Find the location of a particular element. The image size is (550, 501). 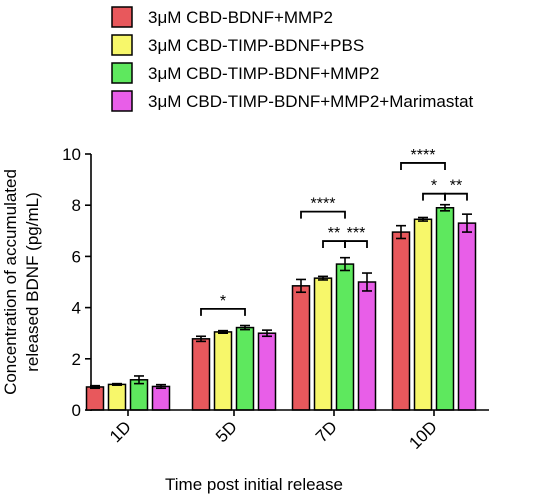

error-bar-s0-c1 is located at coordinates (201, 339).